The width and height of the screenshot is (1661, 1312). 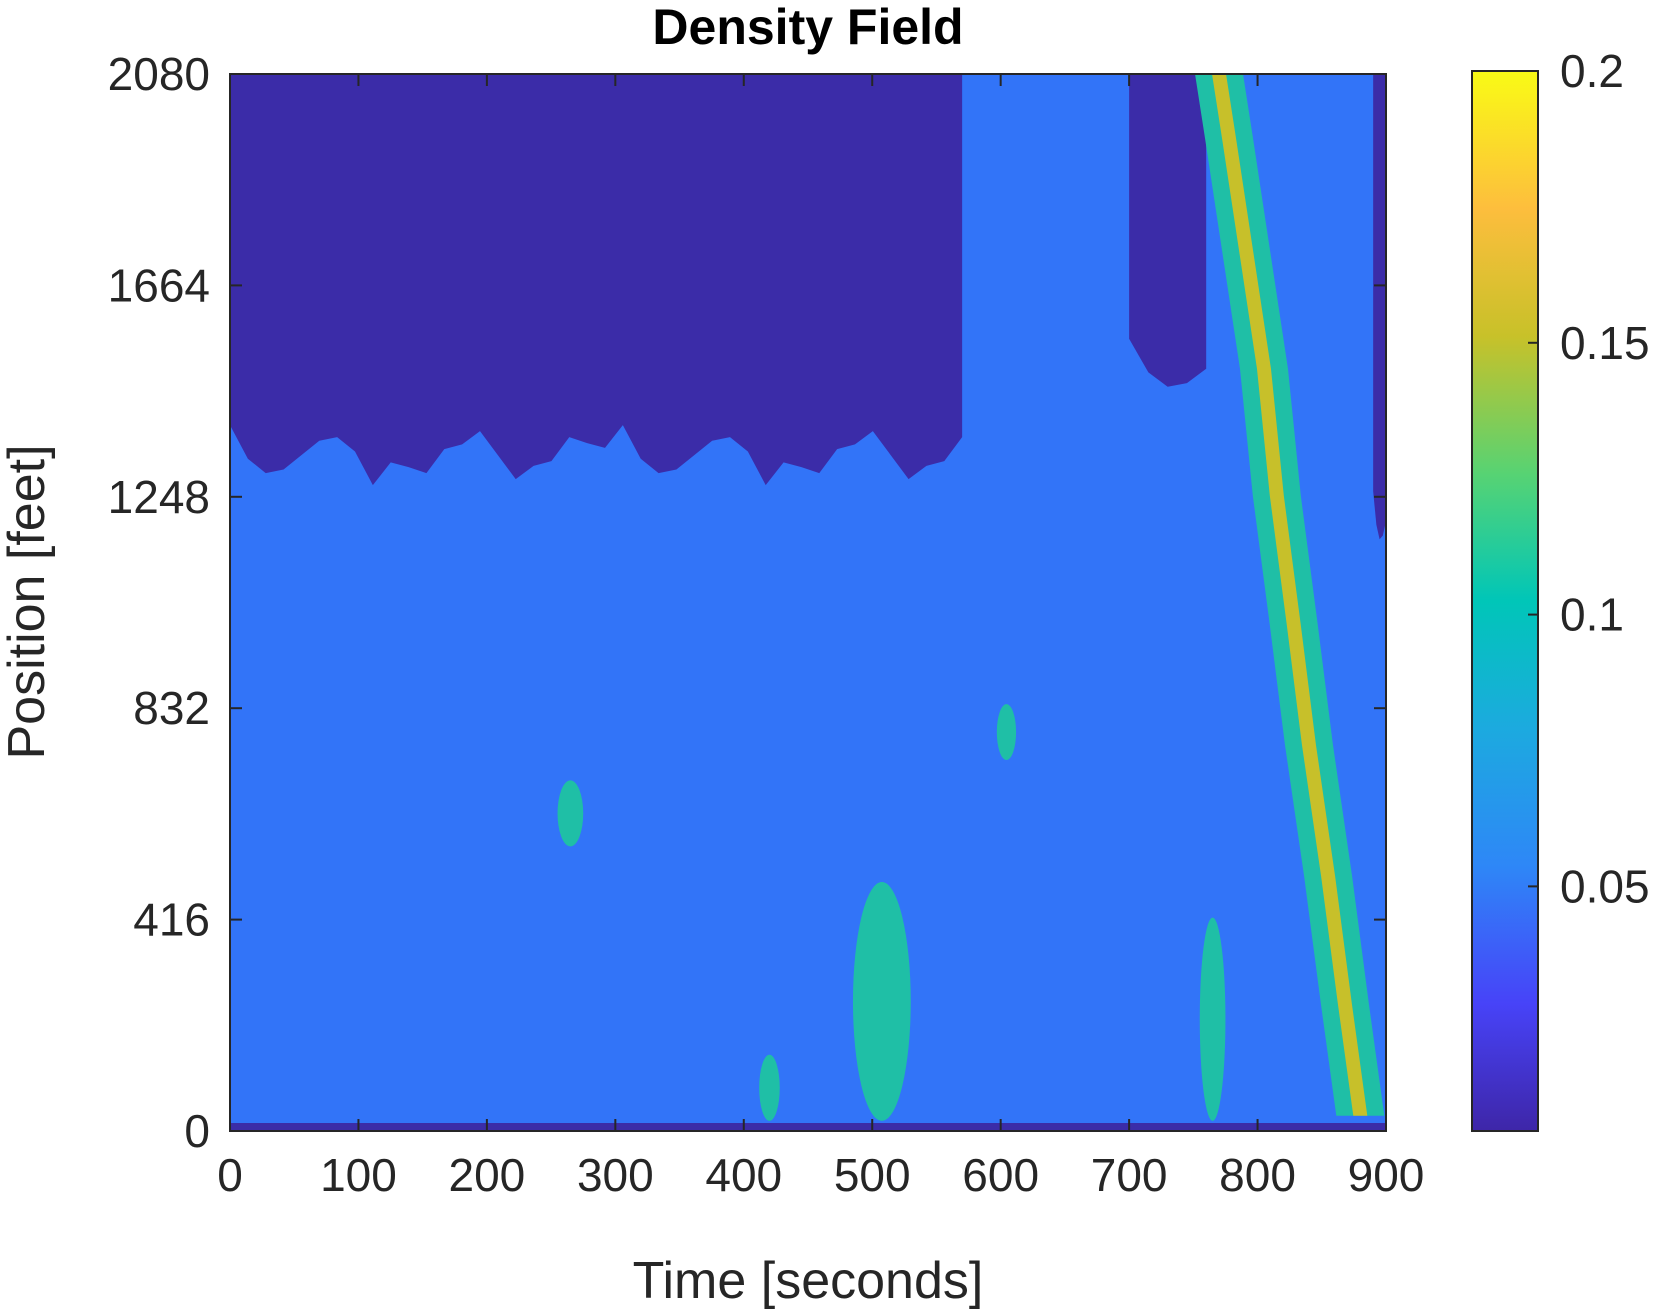 What do you see at coordinates (1592, 615) in the screenshot?
I see `colorbar-tick-label: 0.1` at bounding box center [1592, 615].